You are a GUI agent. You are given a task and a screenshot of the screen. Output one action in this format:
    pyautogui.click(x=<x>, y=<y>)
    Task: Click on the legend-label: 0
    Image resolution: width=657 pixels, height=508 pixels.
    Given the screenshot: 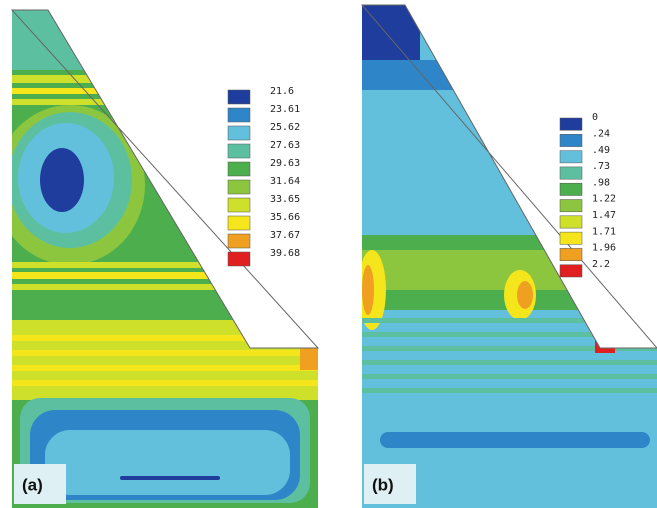 What is the action you would take?
    pyautogui.click(x=595, y=117)
    